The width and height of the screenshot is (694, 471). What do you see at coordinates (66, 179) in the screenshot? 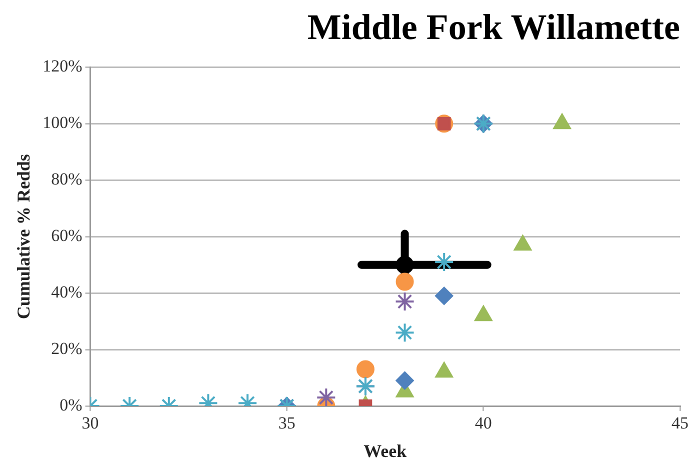
I see `y-tick-label: 80%` at bounding box center [66, 179].